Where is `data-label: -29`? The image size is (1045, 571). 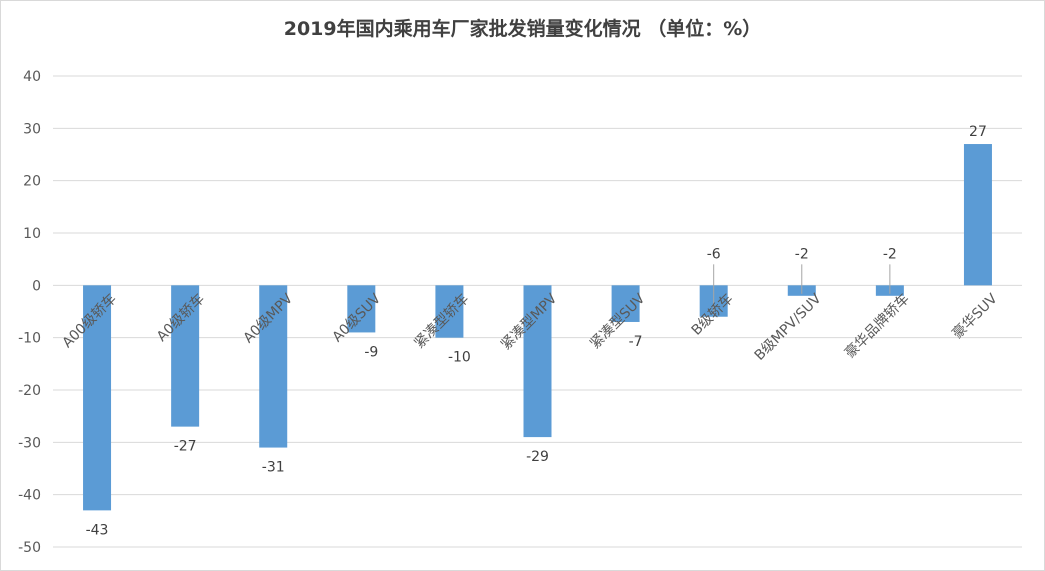 data-label: -29 is located at coordinates (537, 457).